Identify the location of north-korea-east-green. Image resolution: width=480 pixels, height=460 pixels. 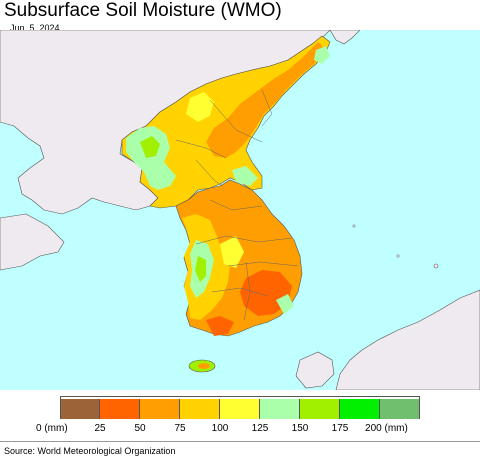
(245, 176).